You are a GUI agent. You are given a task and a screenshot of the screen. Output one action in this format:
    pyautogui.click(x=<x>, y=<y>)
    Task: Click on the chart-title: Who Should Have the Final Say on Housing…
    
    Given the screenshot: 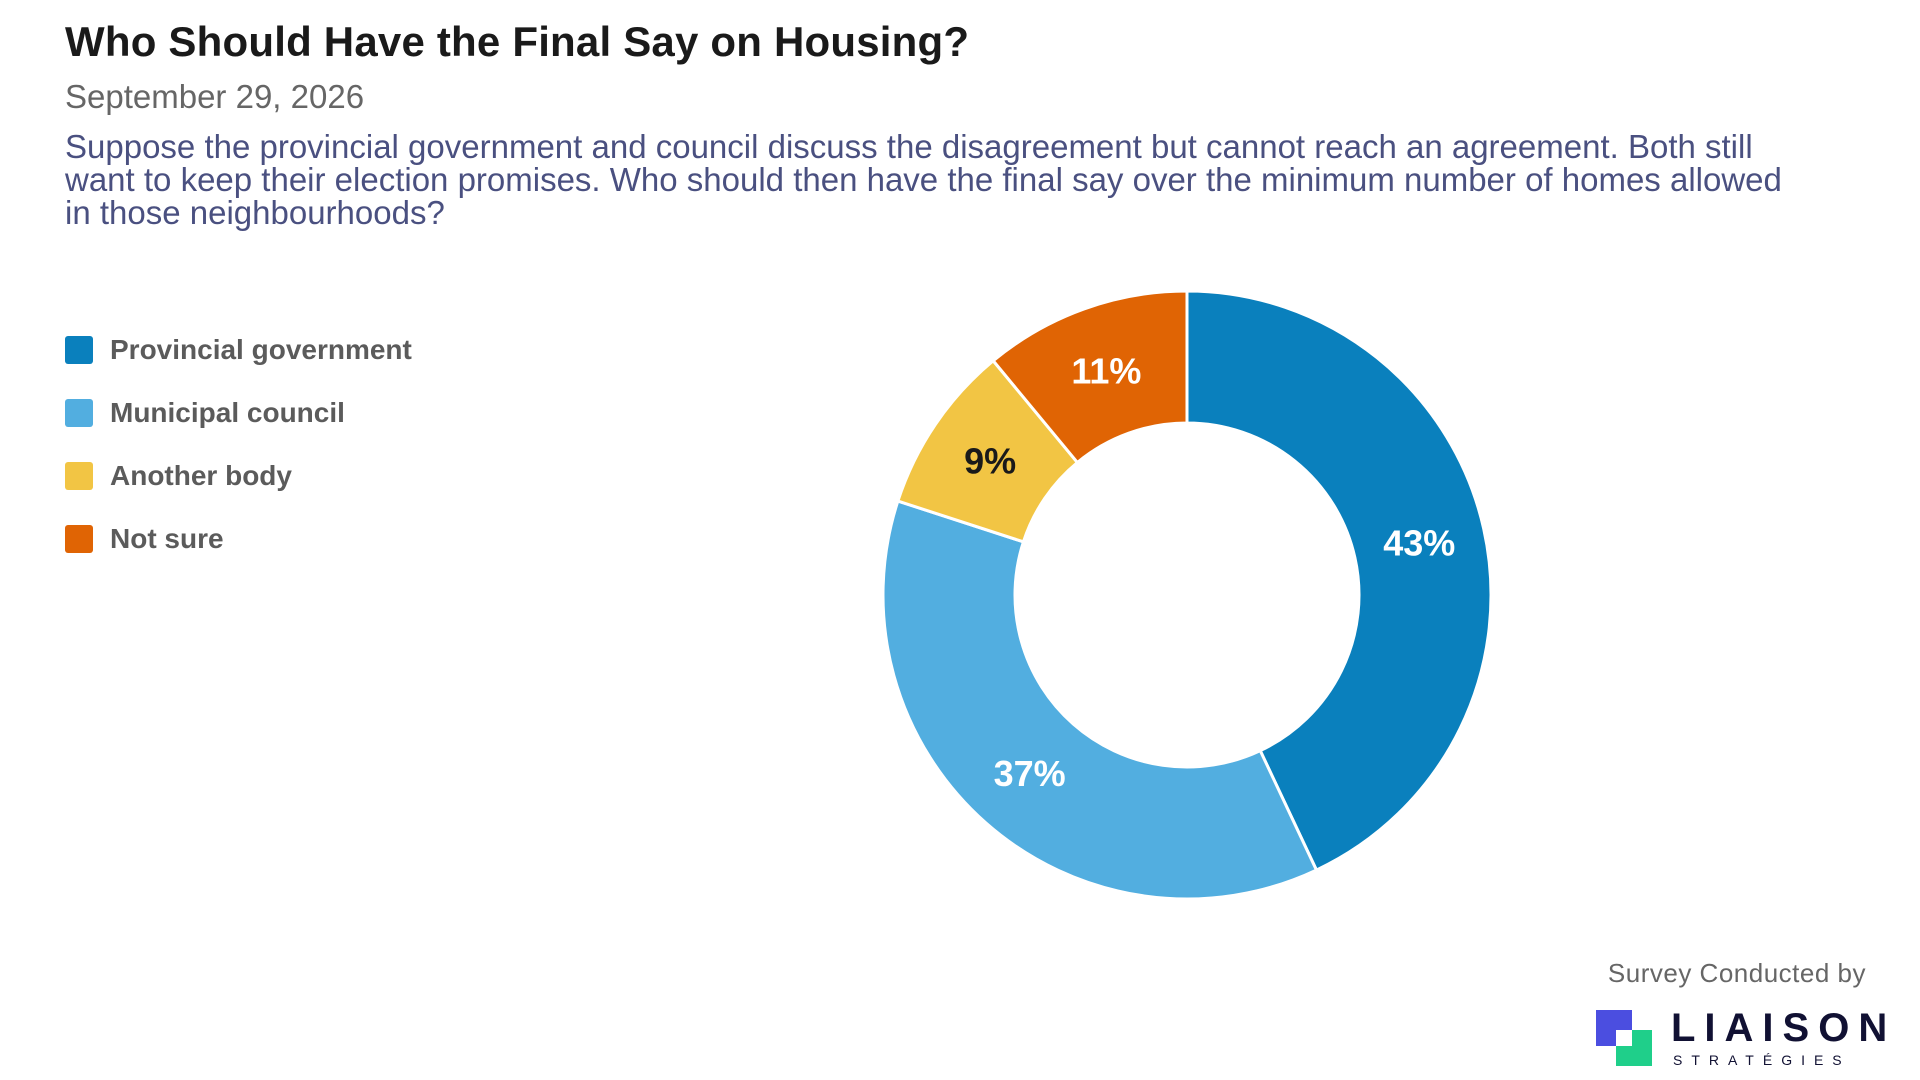 What is the action you would take?
    pyautogui.click(x=517, y=41)
    